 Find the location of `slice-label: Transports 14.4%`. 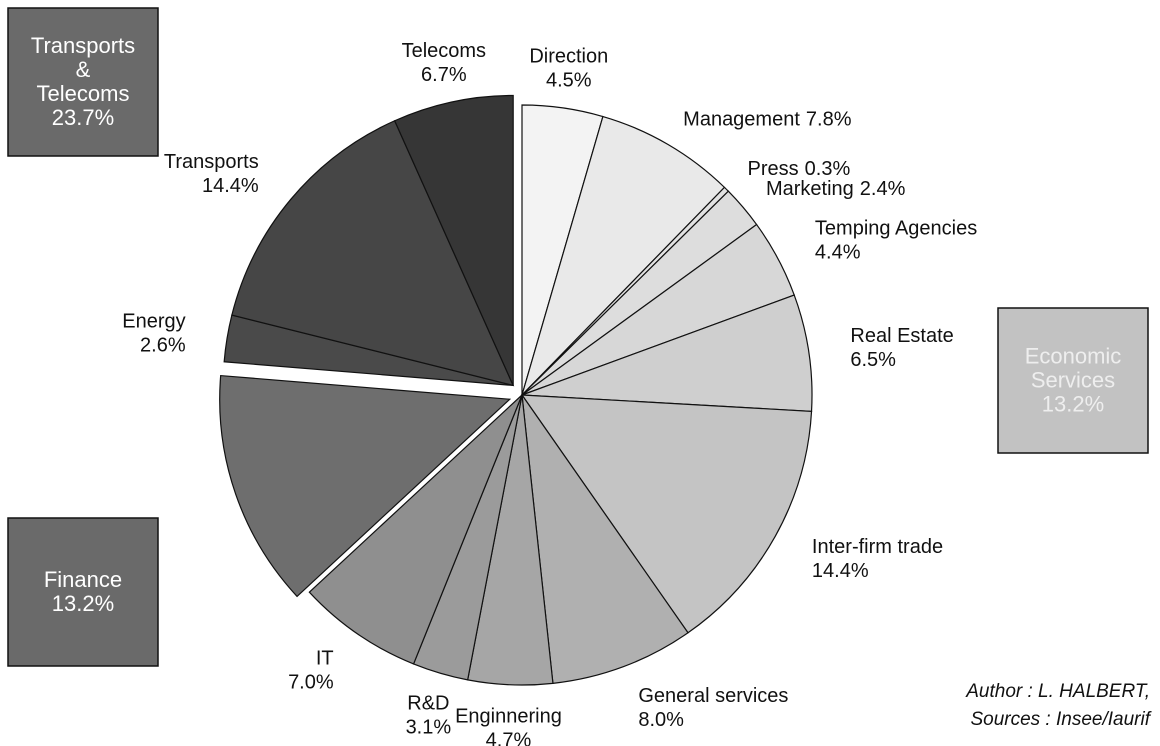

slice-label: Transports 14.4% is located at coordinates (211, 174).